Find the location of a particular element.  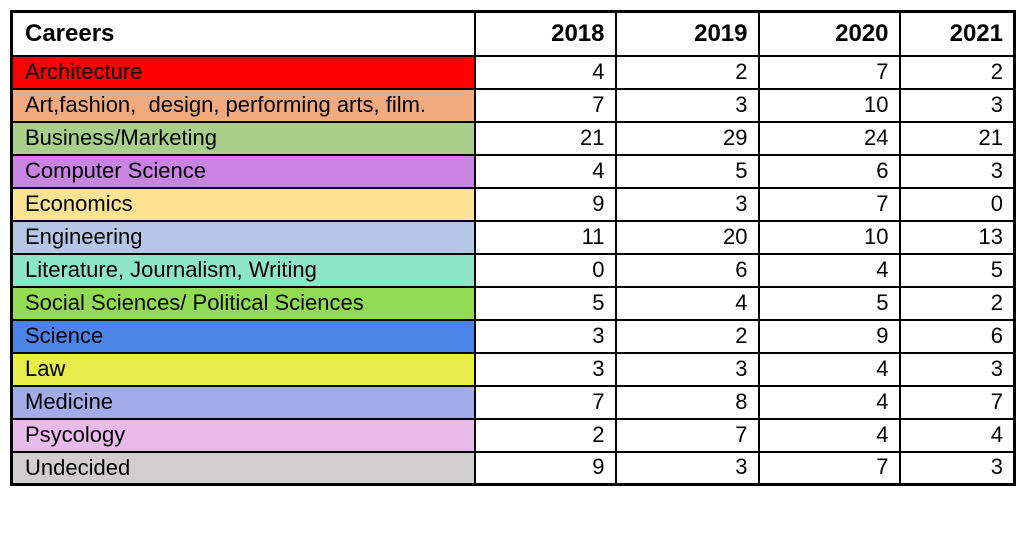

table-row: Psycology 2 7 4 4 is located at coordinates (513, 435).